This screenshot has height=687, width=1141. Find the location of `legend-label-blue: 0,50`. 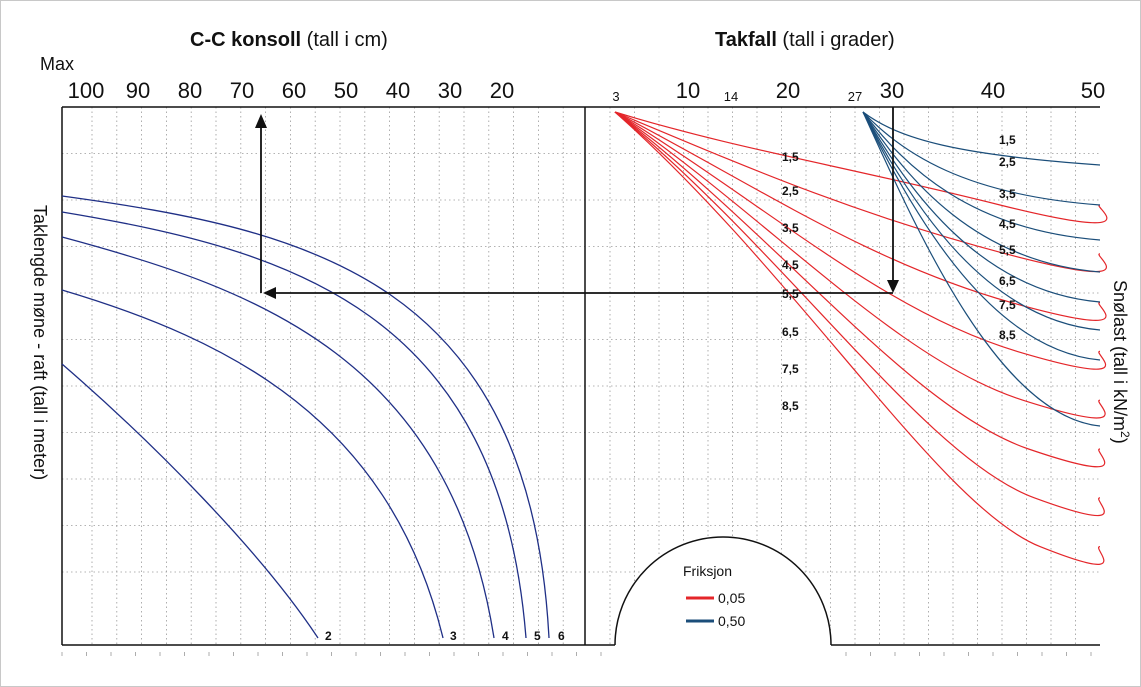

legend-label-blue: 0,50 is located at coordinates (731, 621).